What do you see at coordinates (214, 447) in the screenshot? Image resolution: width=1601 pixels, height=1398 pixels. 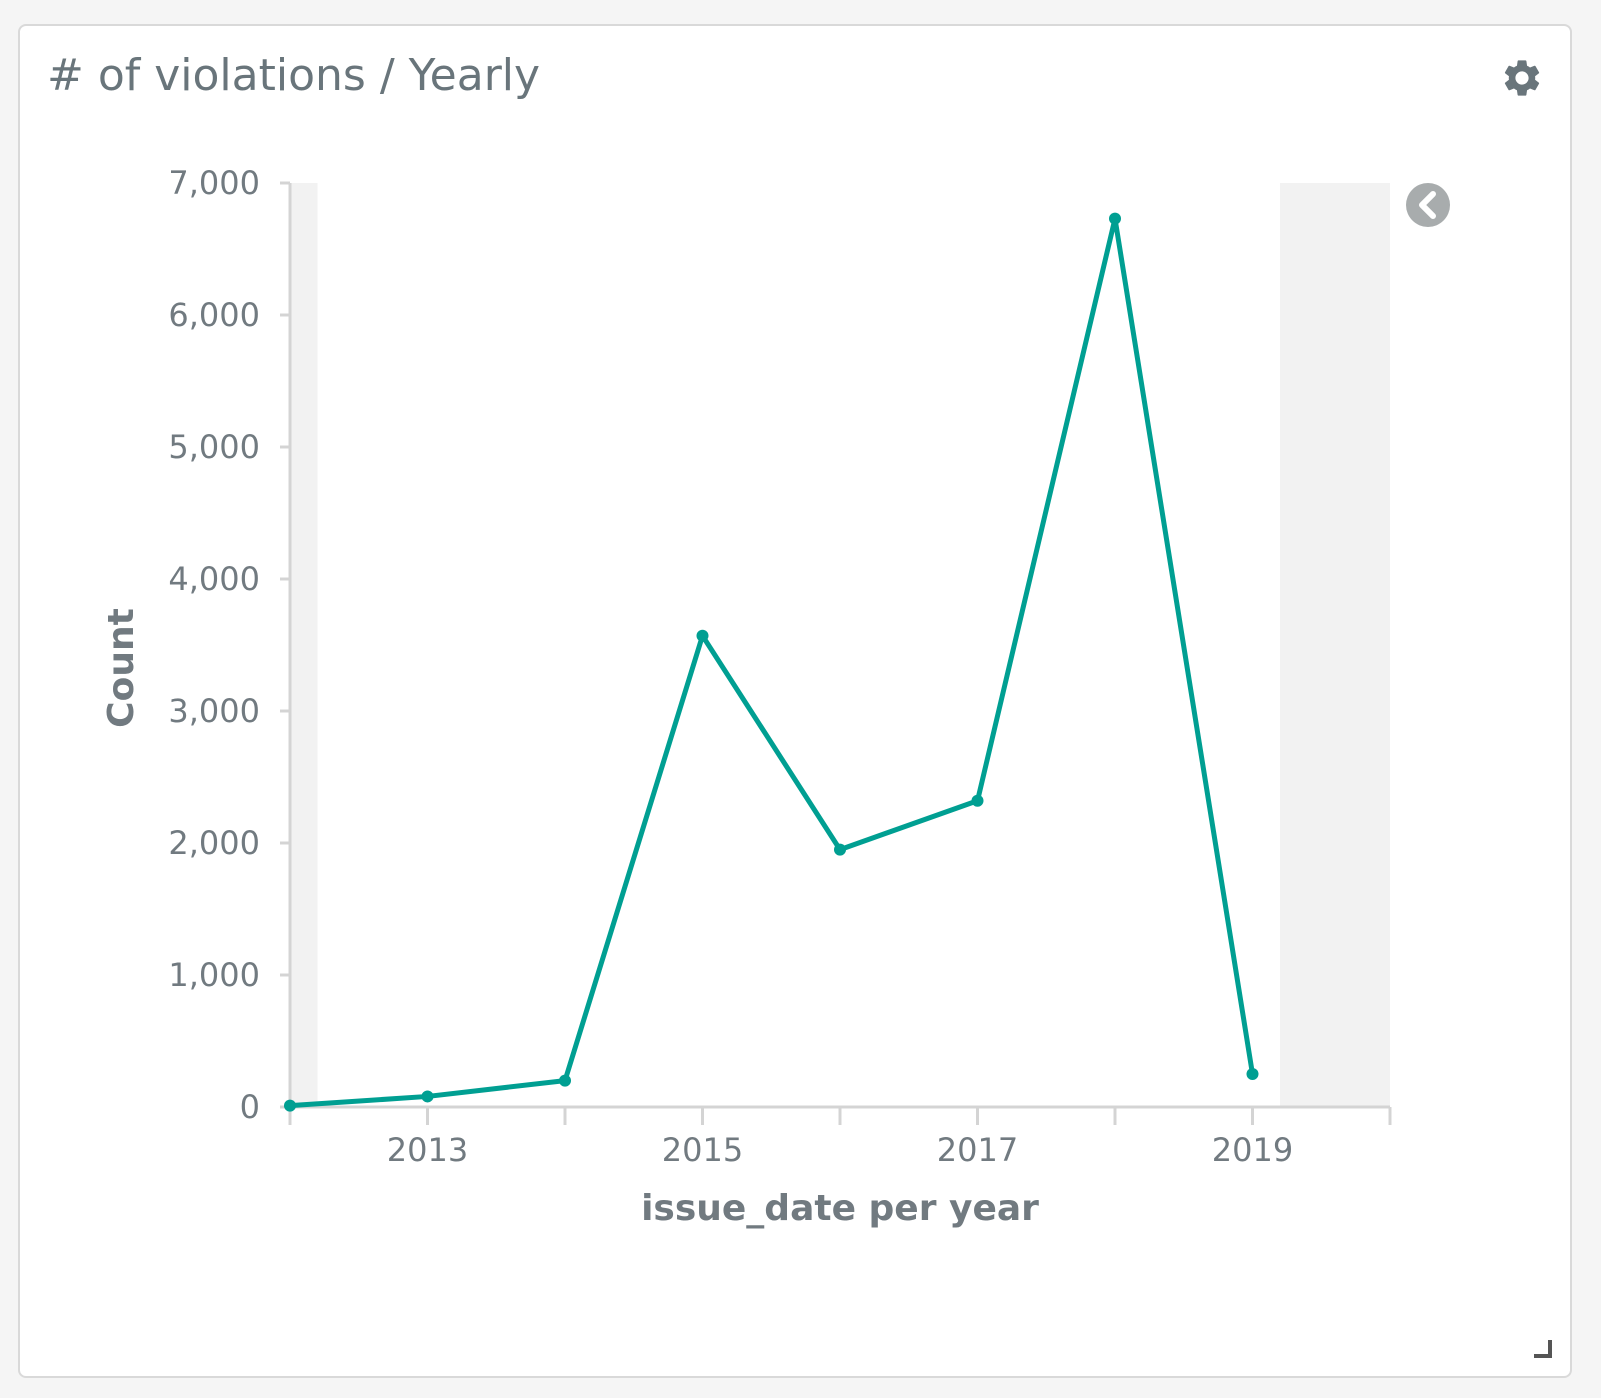 I see `y-tick-label: 5,000` at bounding box center [214, 447].